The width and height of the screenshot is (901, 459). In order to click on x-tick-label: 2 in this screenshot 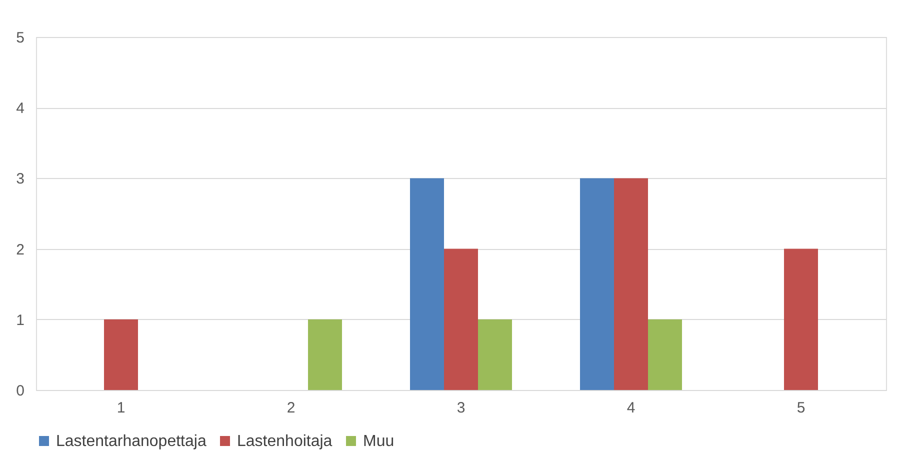, I will do `click(291, 408)`.